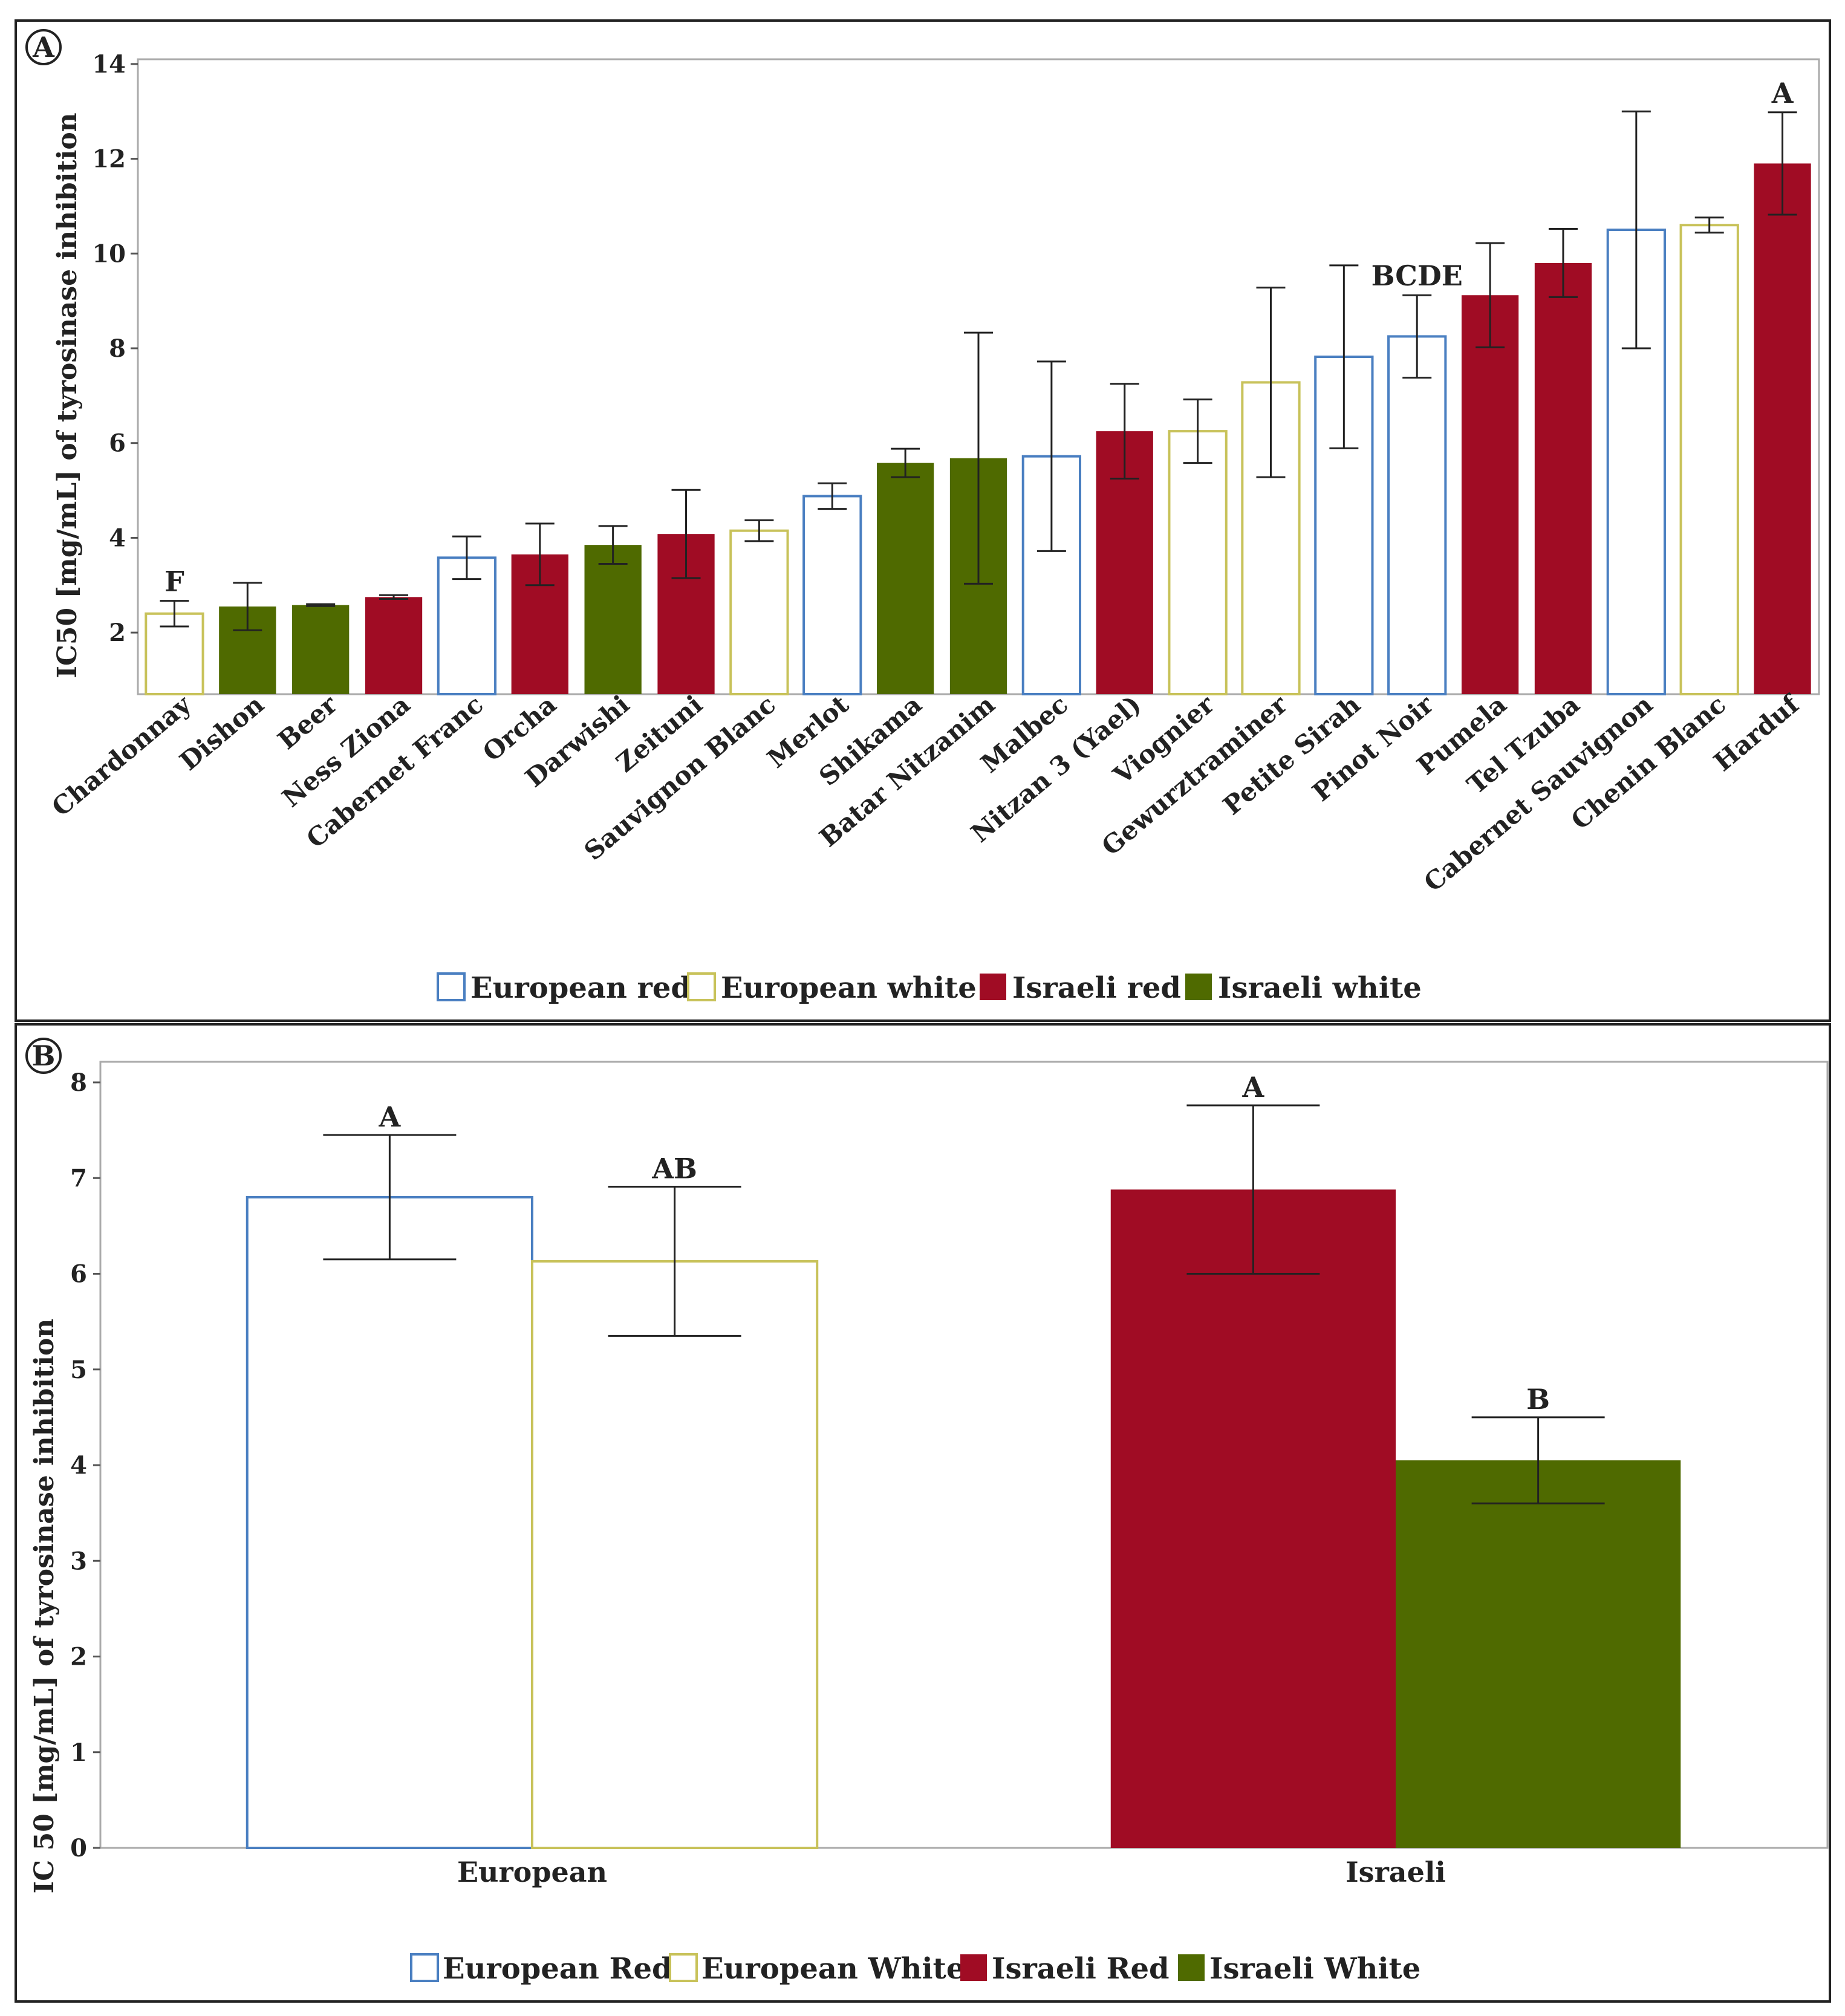  I want to click on y-tick-label-a: 6, so click(117, 443).